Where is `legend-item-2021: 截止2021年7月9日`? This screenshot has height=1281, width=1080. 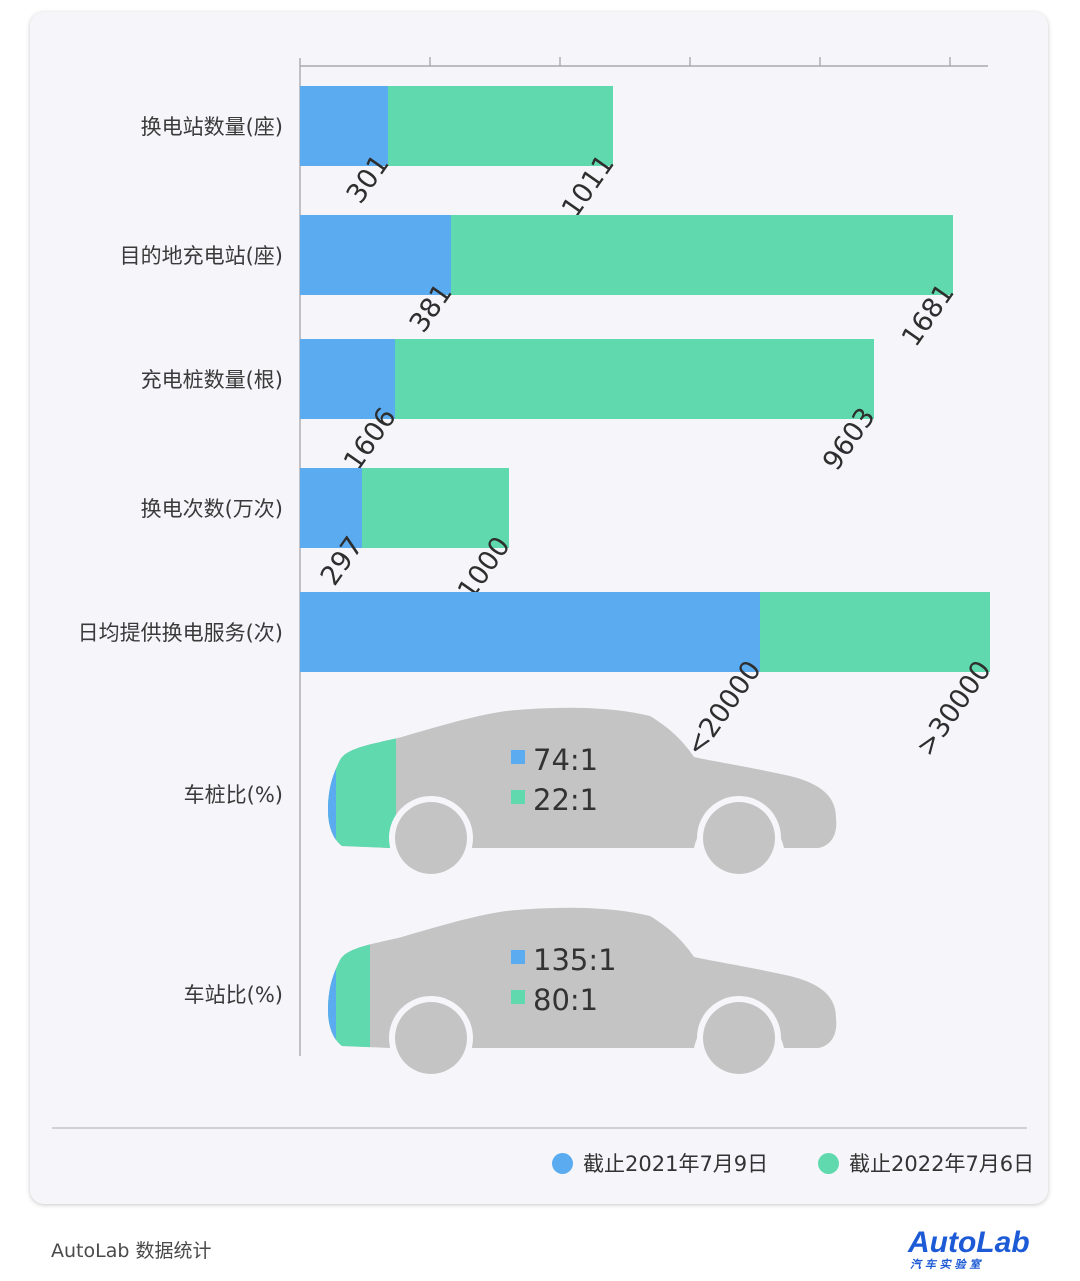 legend-item-2021: 截止2021年7月9日 is located at coordinates (660, 1163).